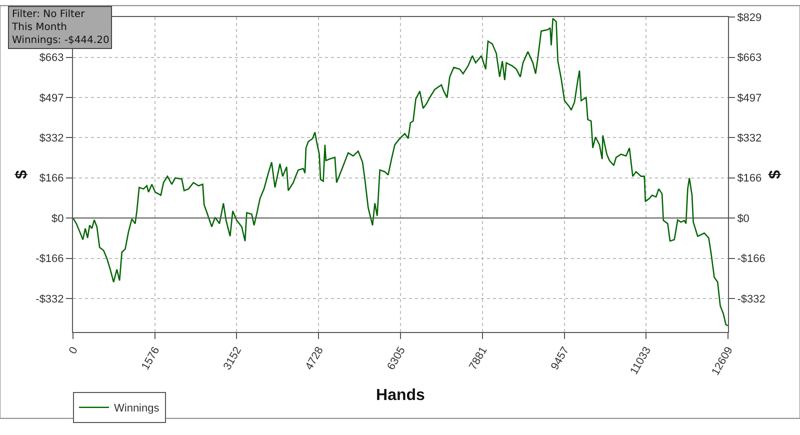 The width and height of the screenshot is (800, 435). Describe the element at coordinates (749, 138) in the screenshot. I see `y2-tick-label: $332` at that location.